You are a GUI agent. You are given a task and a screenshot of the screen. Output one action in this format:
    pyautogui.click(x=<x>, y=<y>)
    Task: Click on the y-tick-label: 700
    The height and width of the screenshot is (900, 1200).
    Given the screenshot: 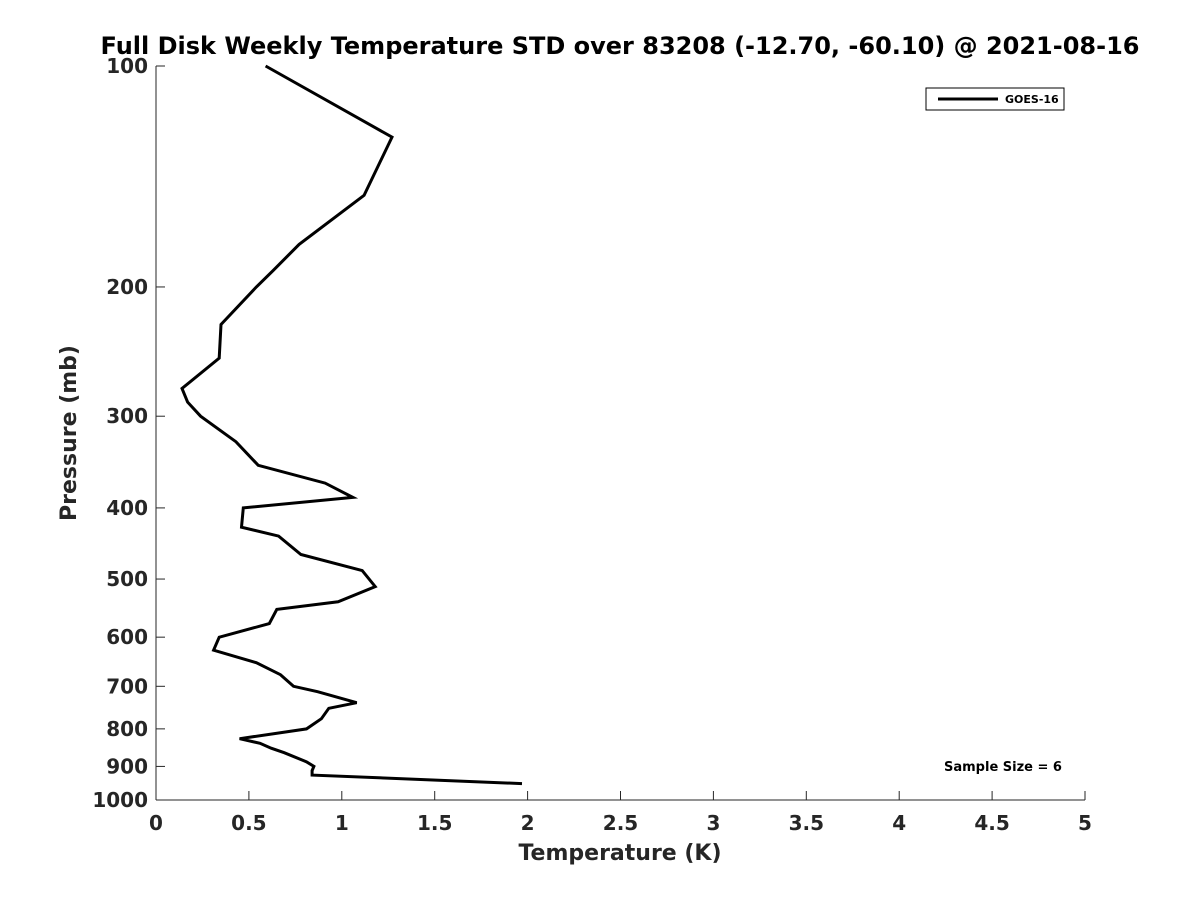 What is the action you would take?
    pyautogui.click(x=127, y=686)
    